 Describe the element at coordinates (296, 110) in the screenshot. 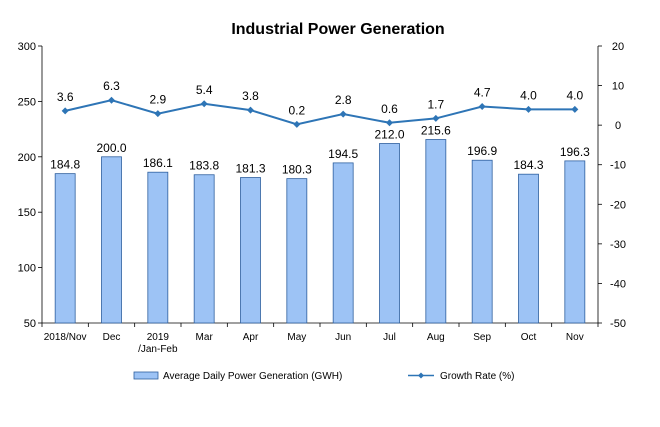

I see `line-value-label: 0.2` at that location.